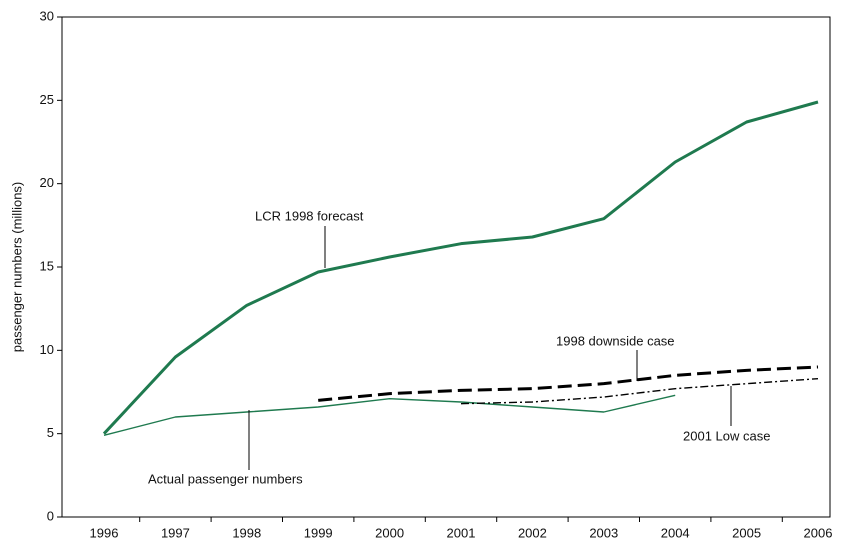 This screenshot has width=845, height=543. What do you see at coordinates (746, 532) in the screenshot?
I see `x-tick-label: 2005` at bounding box center [746, 532].